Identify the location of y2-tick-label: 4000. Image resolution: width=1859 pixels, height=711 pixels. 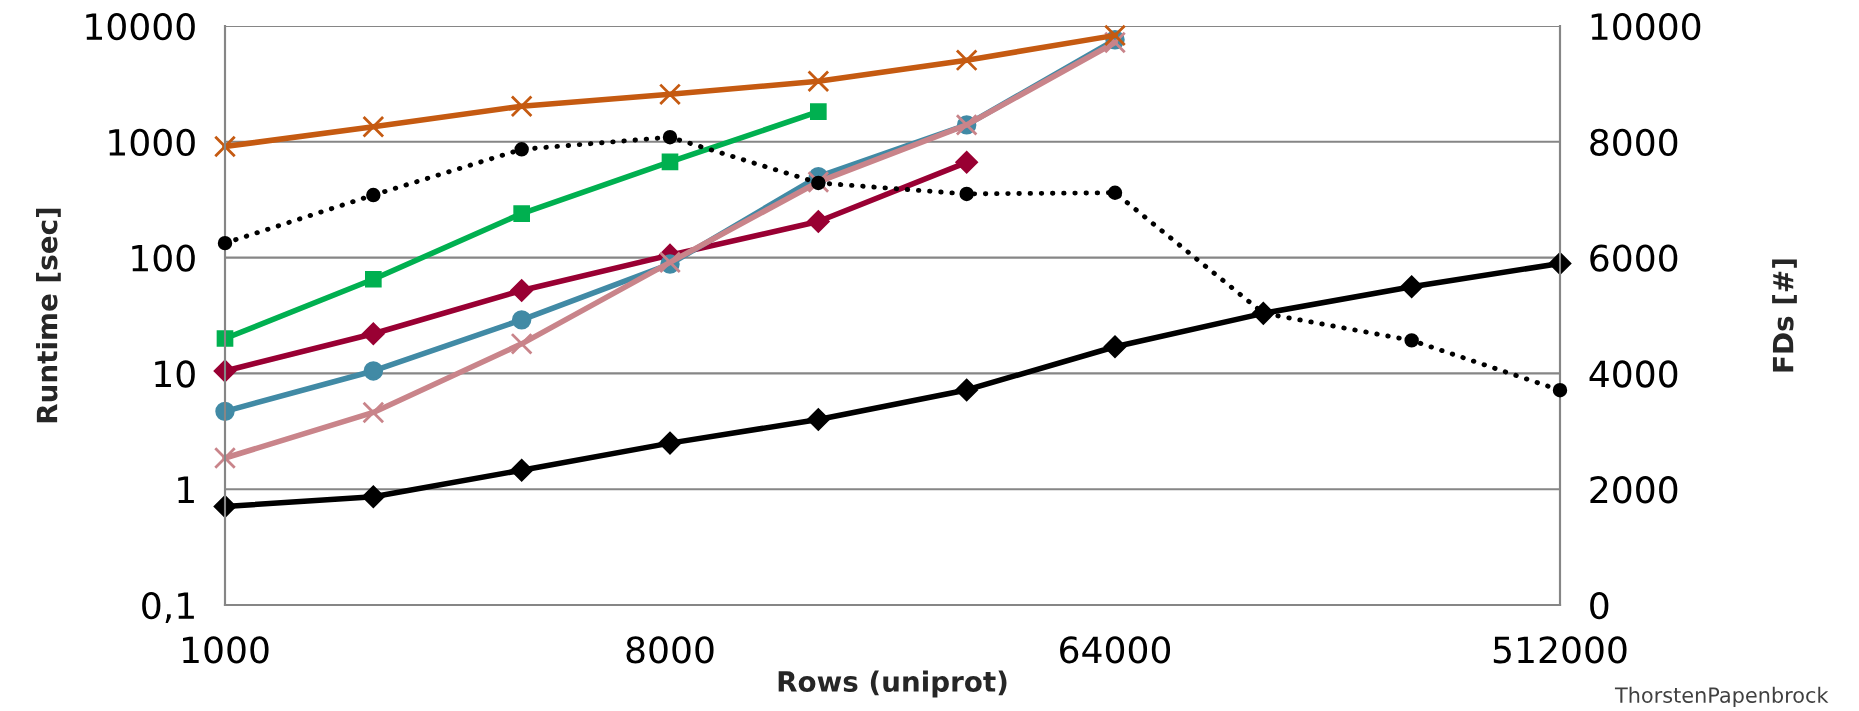
(1633, 374).